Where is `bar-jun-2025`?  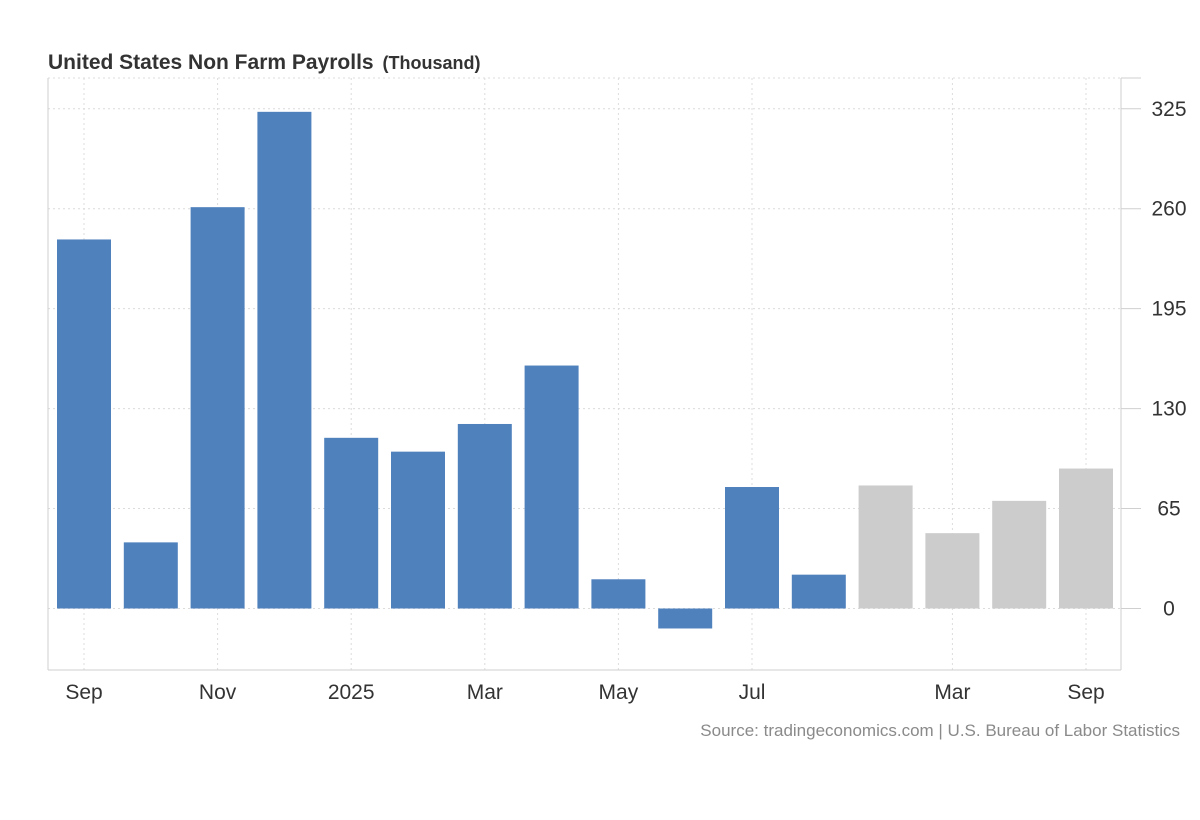
bar-jun-2025 is located at coordinates (685, 618).